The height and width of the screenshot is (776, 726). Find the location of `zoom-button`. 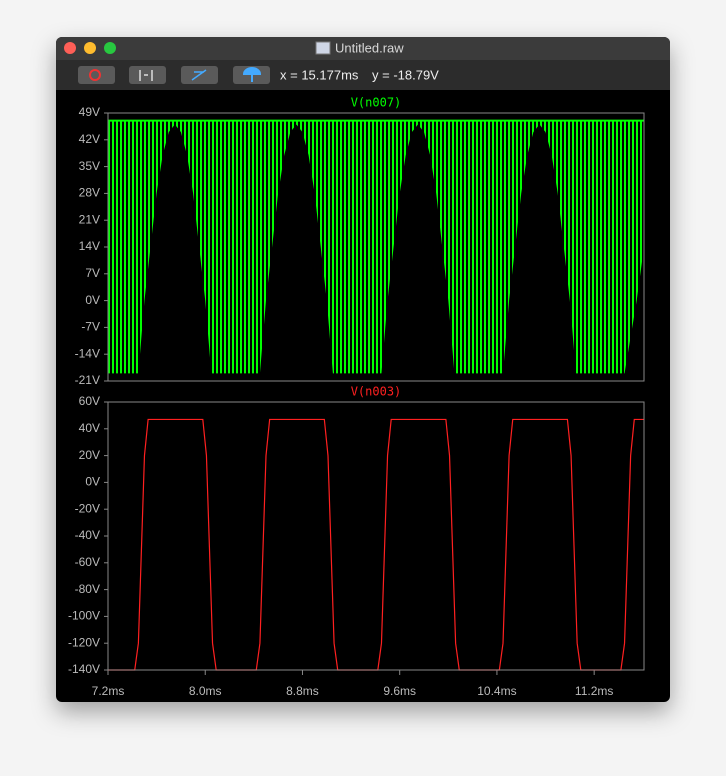

zoom-button is located at coordinates (110, 48).